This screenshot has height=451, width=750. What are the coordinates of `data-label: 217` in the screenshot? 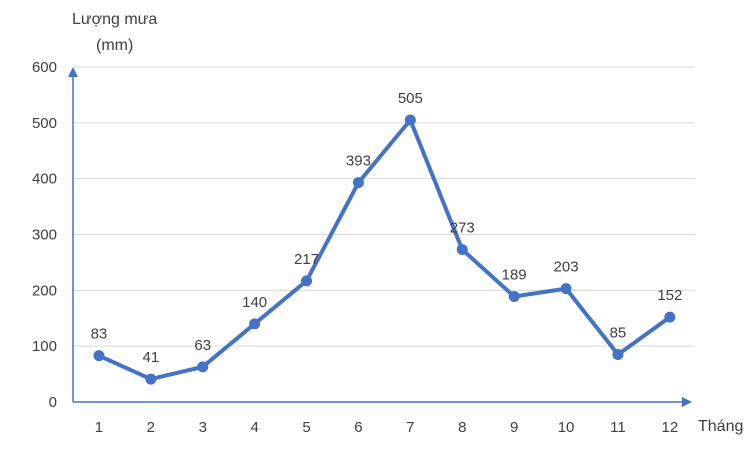 It's located at (306, 259).